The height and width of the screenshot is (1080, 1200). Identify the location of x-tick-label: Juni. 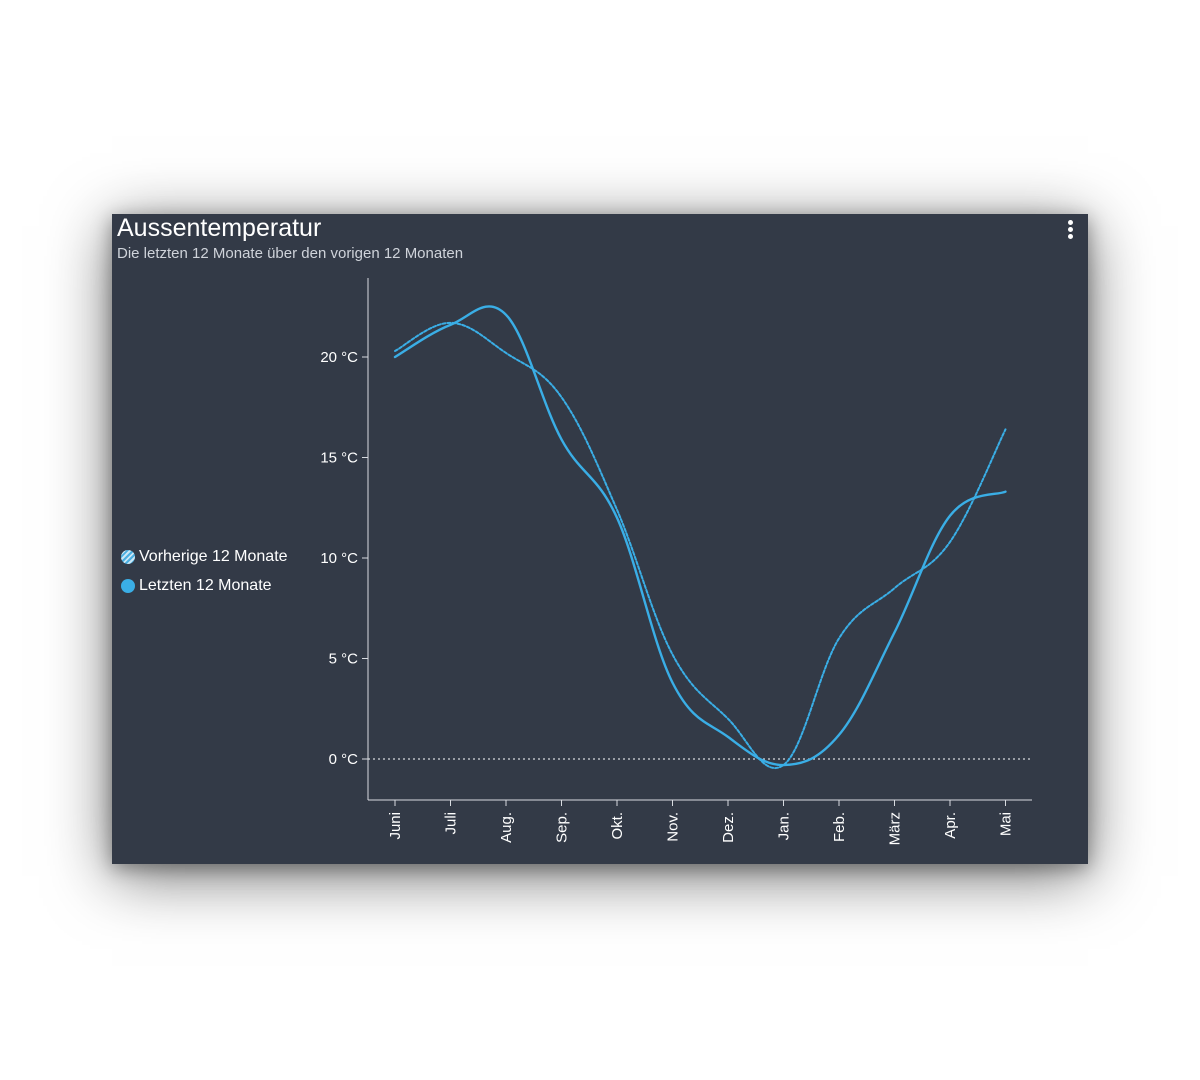
(395, 826).